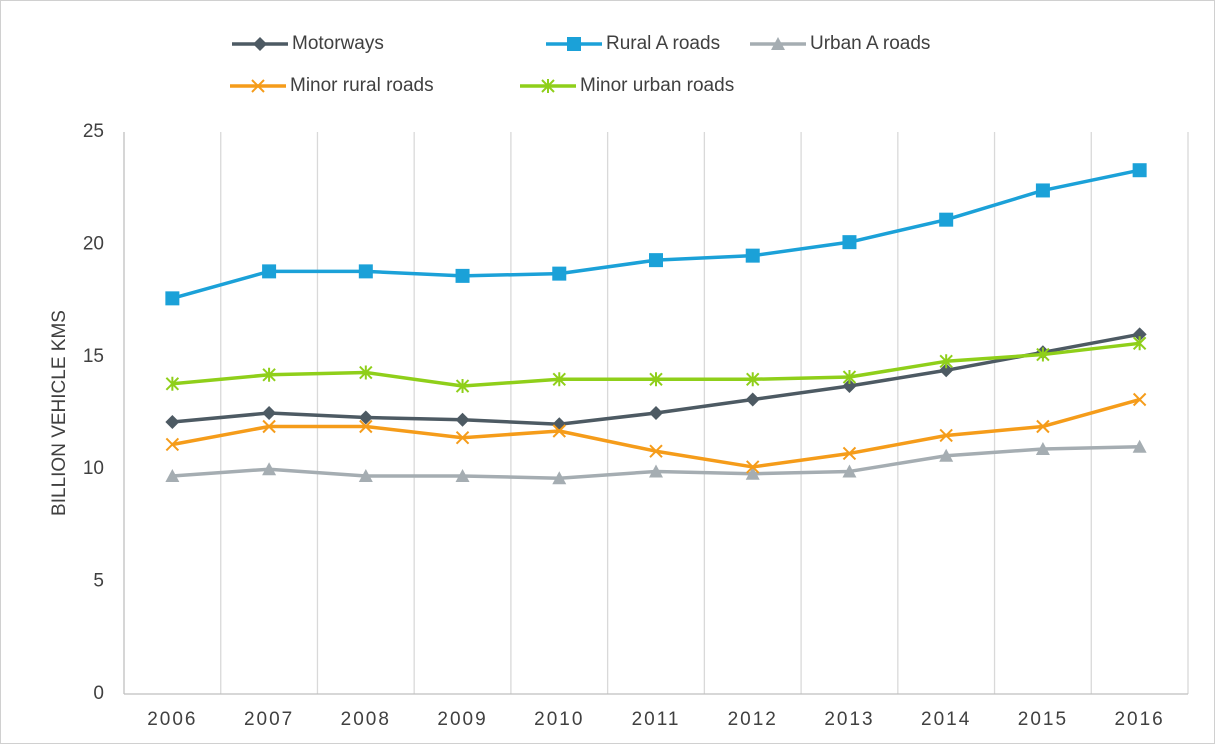  What do you see at coordinates (269, 719) in the screenshot?
I see `x-tick-label: 2007` at bounding box center [269, 719].